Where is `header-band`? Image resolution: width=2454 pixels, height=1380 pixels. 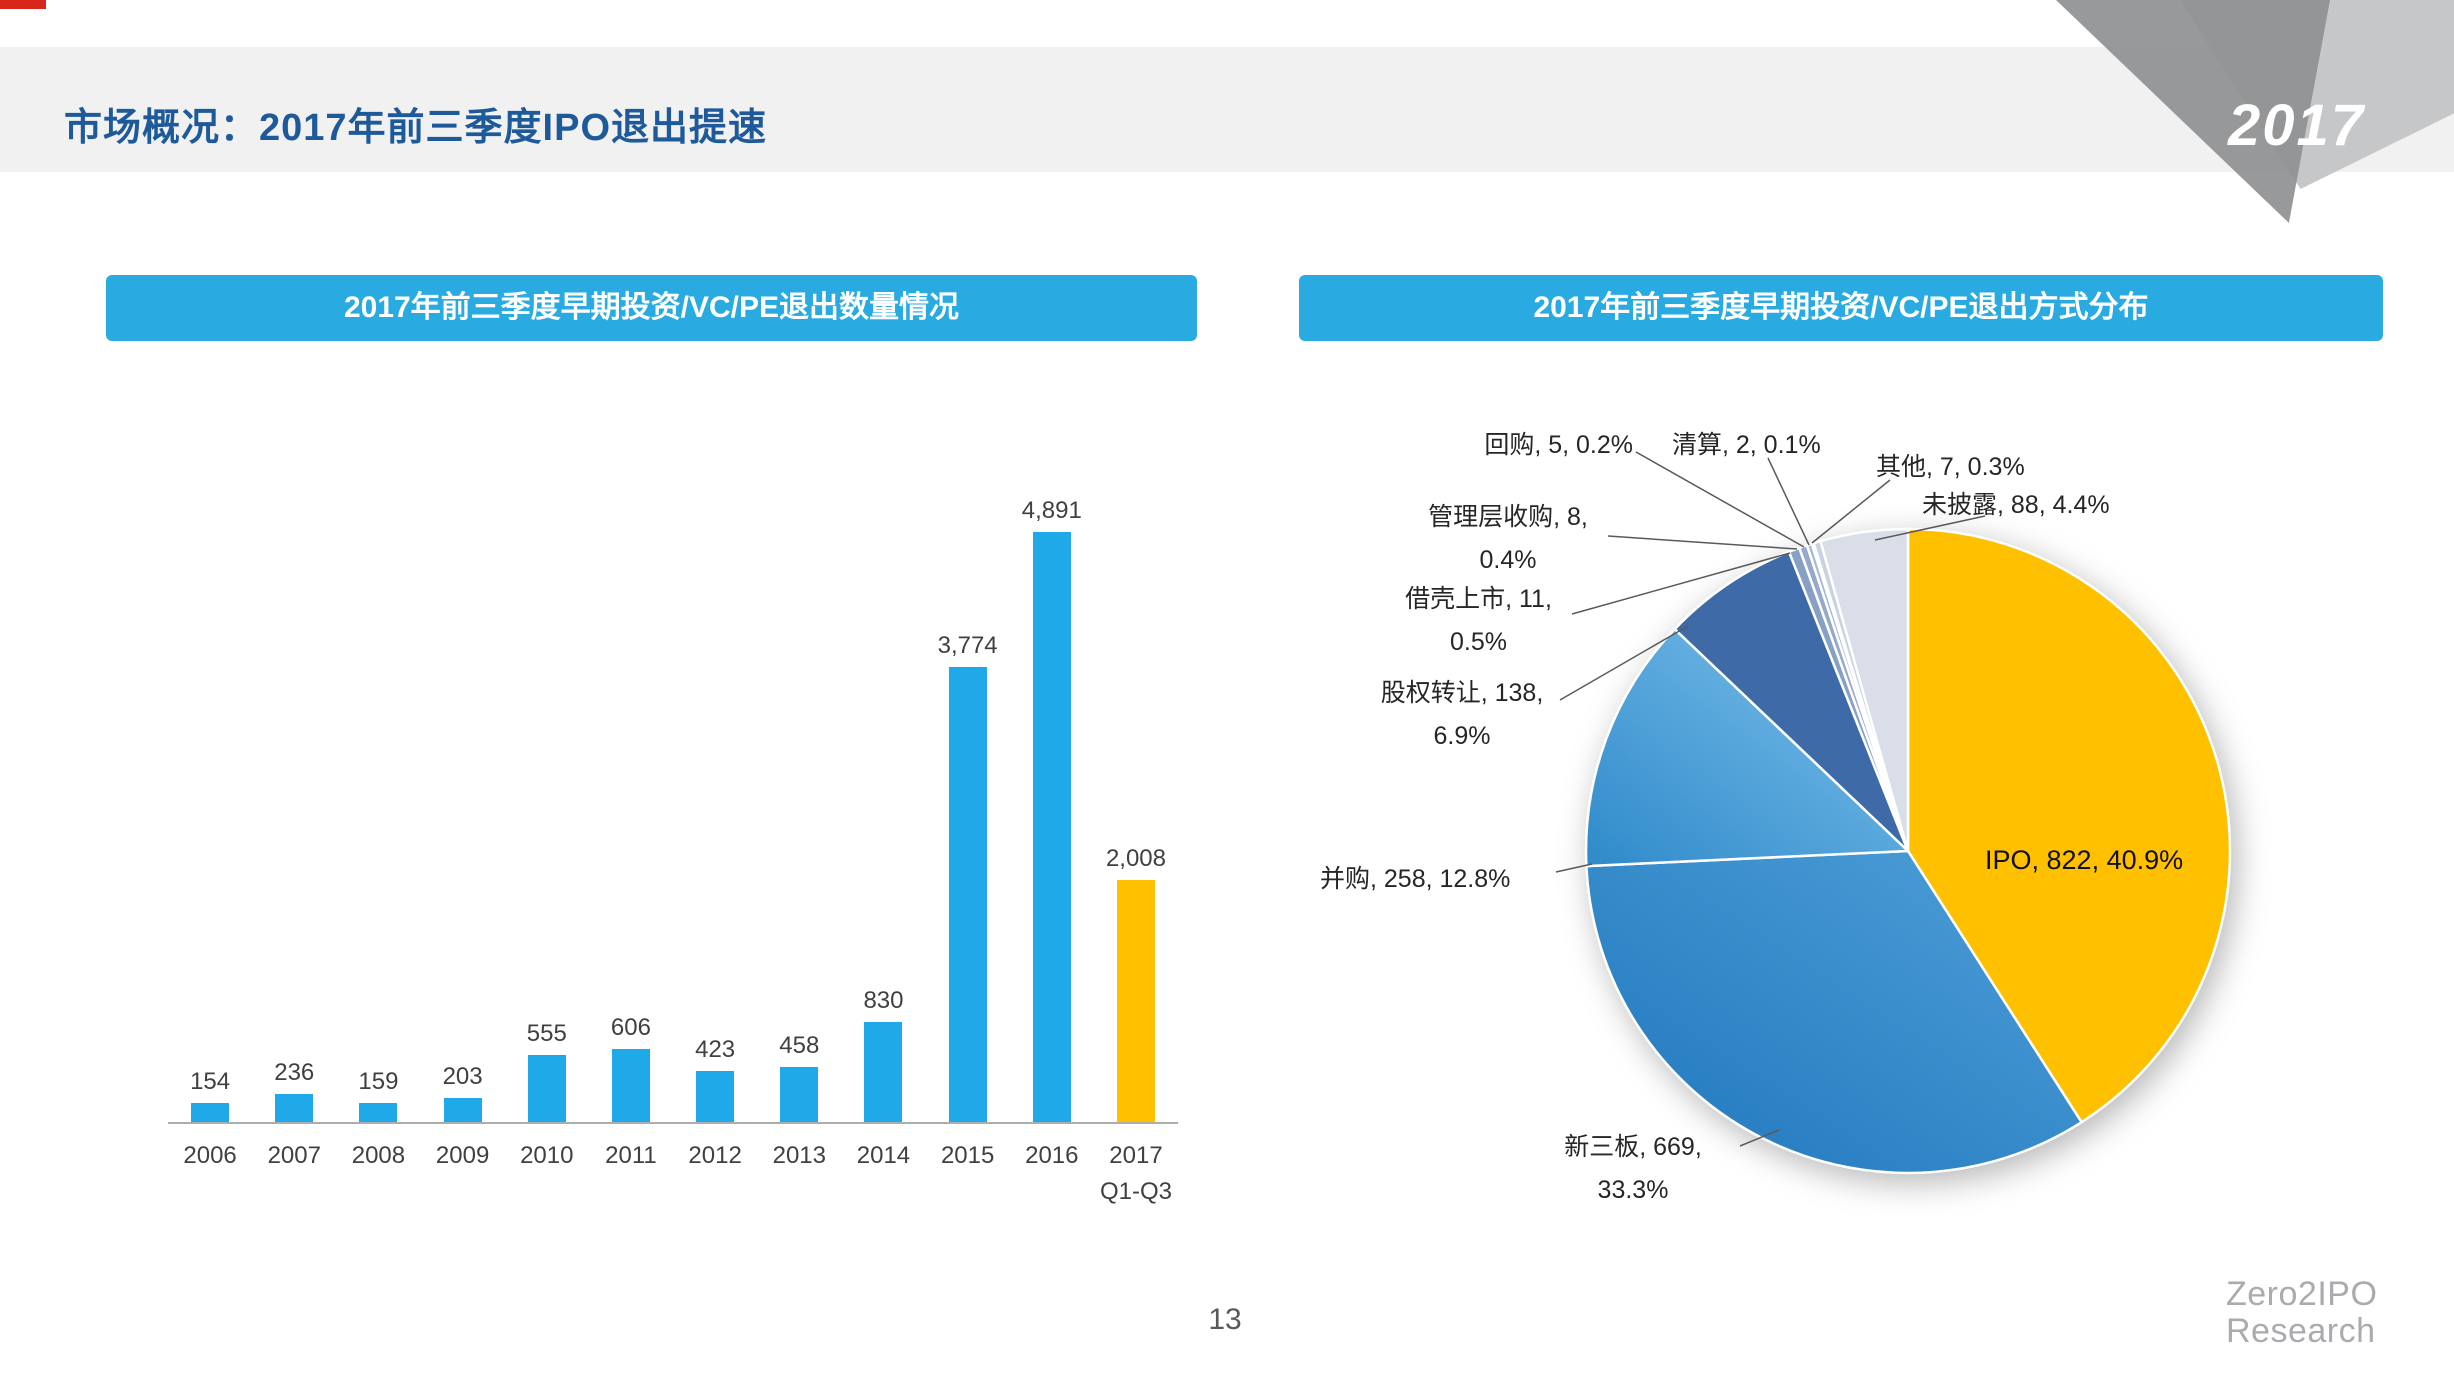 header-band is located at coordinates (1227, 109).